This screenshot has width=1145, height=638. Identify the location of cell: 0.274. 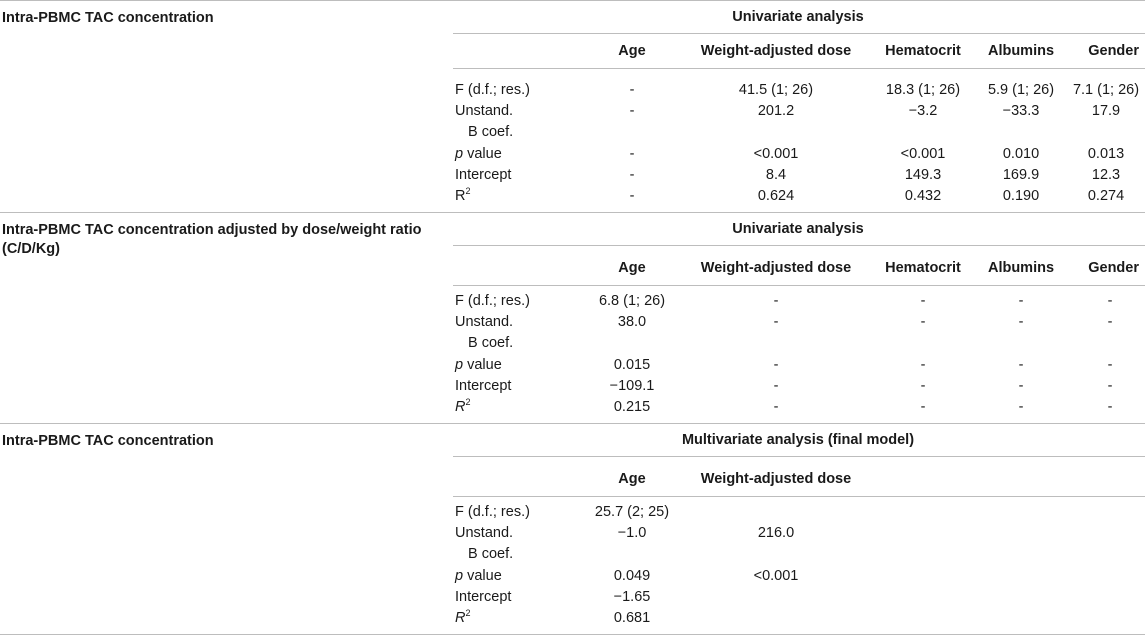
(1106, 196).